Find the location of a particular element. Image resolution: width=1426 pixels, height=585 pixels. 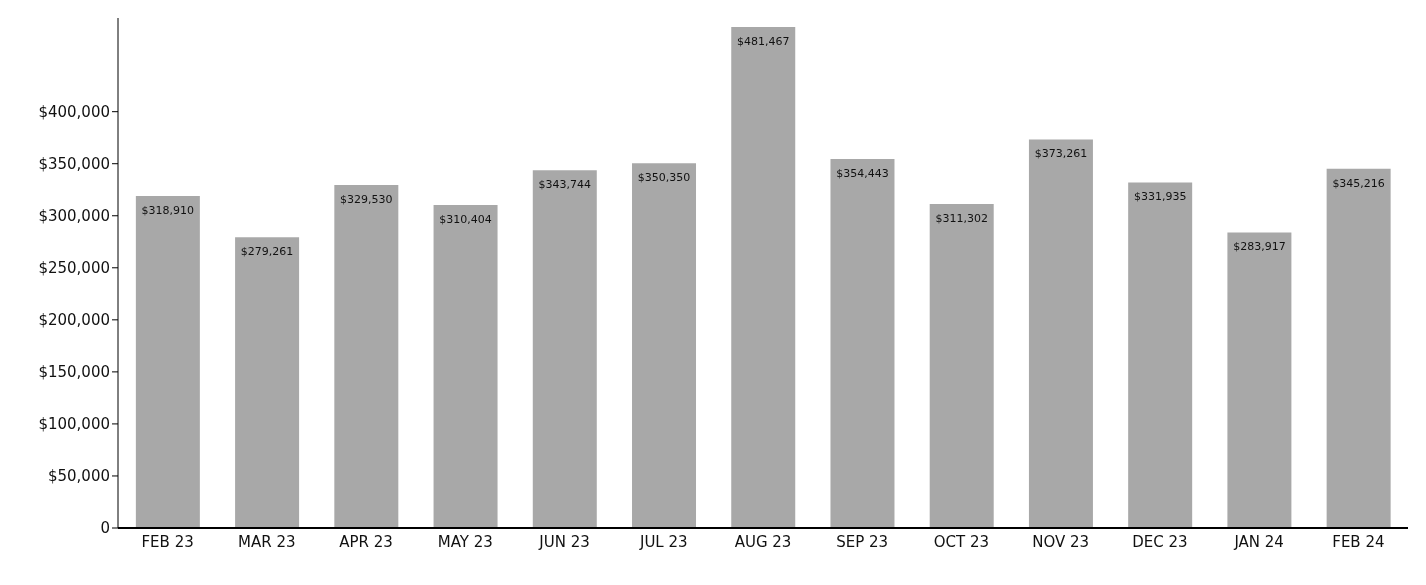

y-tick-label: $200,000 is located at coordinates (74, 320).